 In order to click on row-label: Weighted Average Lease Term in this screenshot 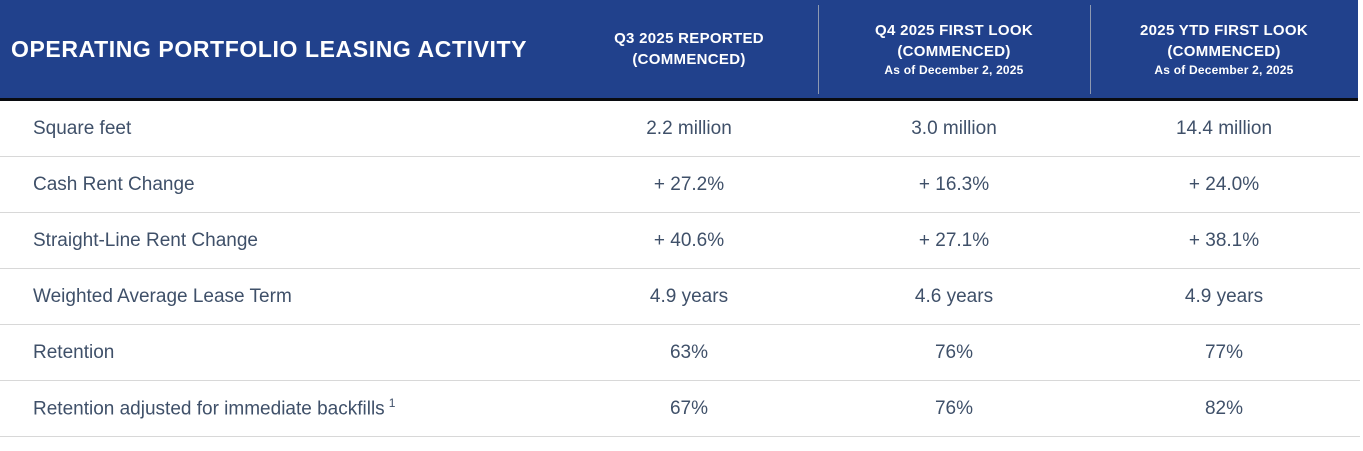, I will do `click(162, 296)`.